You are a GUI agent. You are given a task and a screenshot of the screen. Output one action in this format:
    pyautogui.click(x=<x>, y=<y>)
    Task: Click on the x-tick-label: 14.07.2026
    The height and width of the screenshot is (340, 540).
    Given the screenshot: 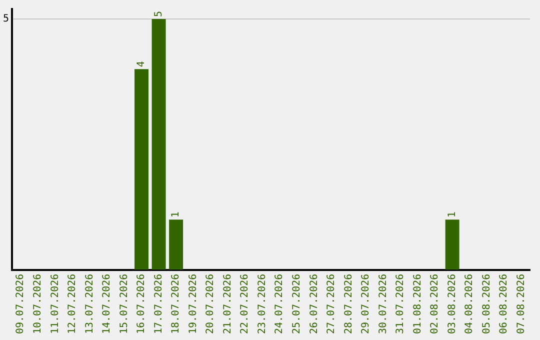 What is the action you would take?
    pyautogui.click(x=107, y=304)
    